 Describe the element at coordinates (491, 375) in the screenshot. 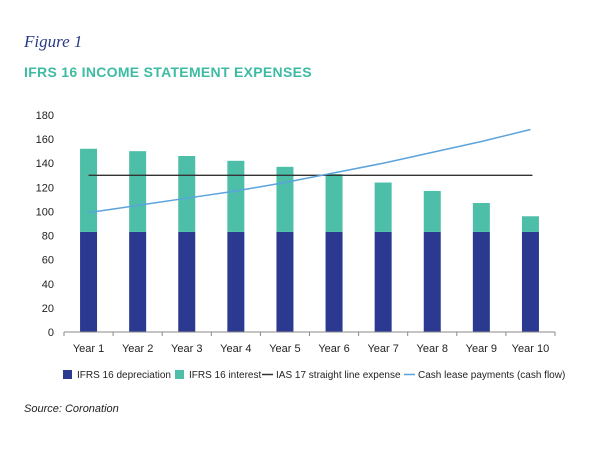

I see `legend-item-cash: Cash lease payments (cash flow)` at that location.